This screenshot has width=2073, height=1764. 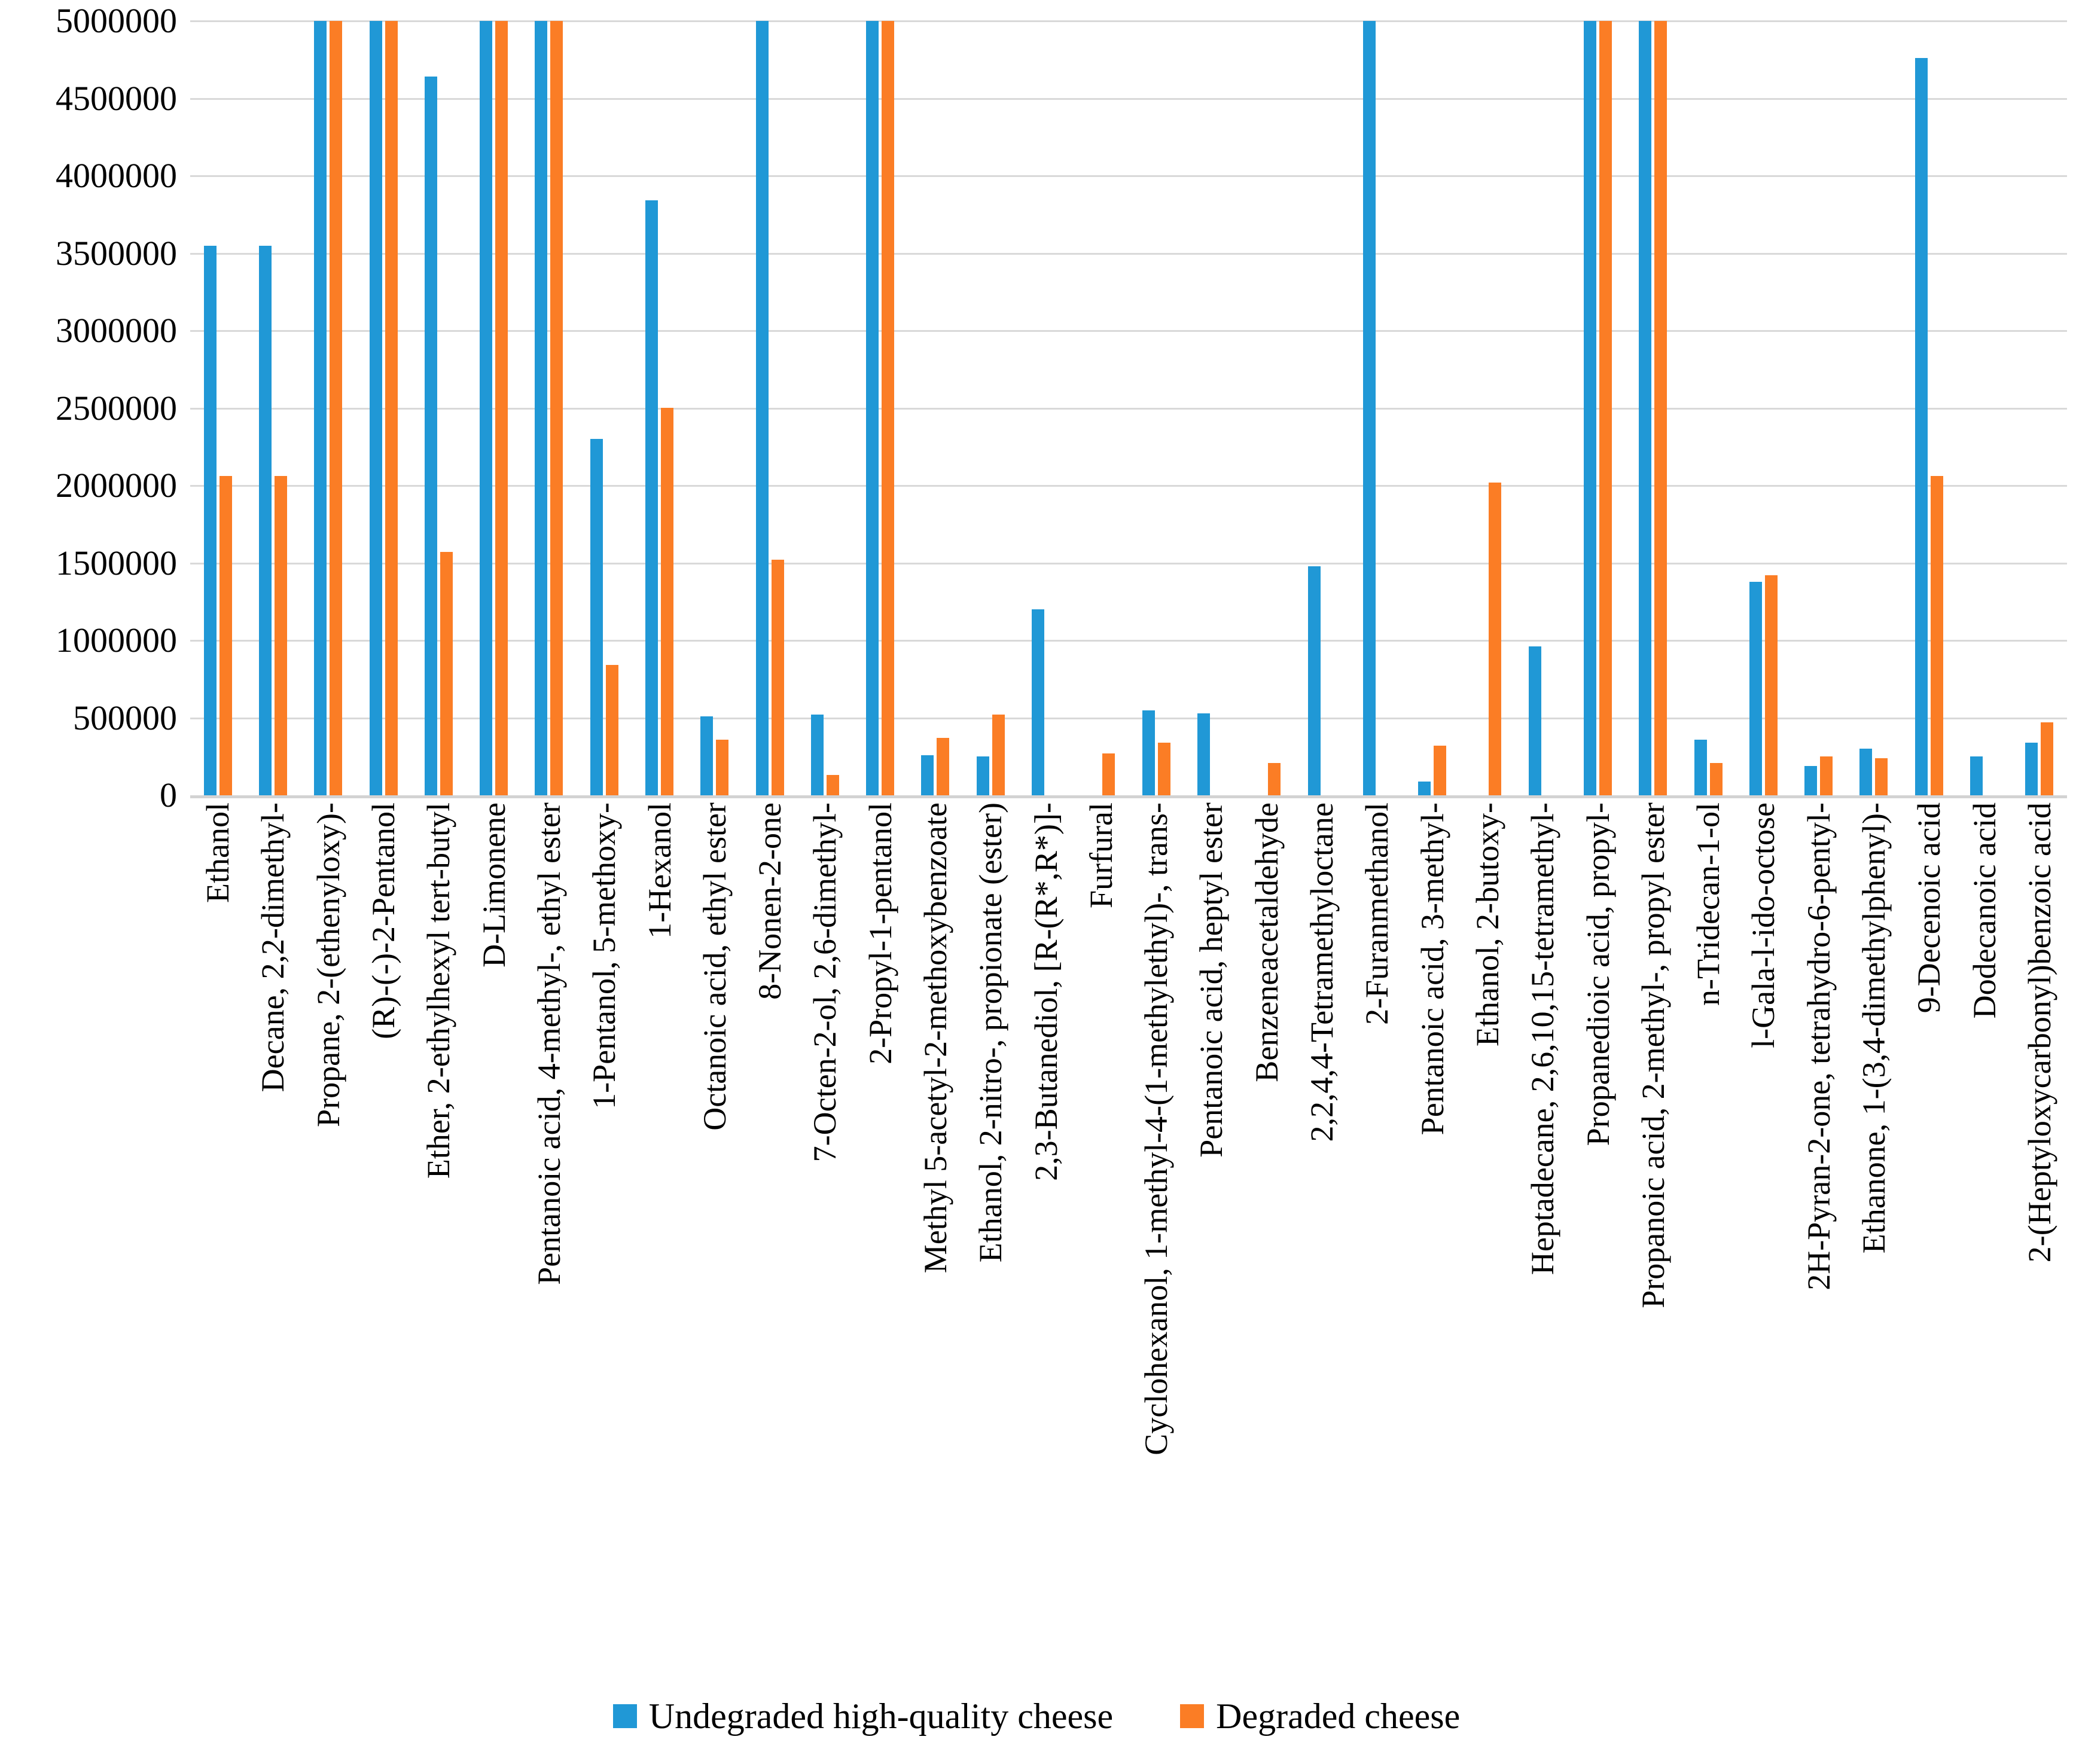 What do you see at coordinates (494, 885) in the screenshot?
I see `x-axis-category-label: D-Limonene` at bounding box center [494, 885].